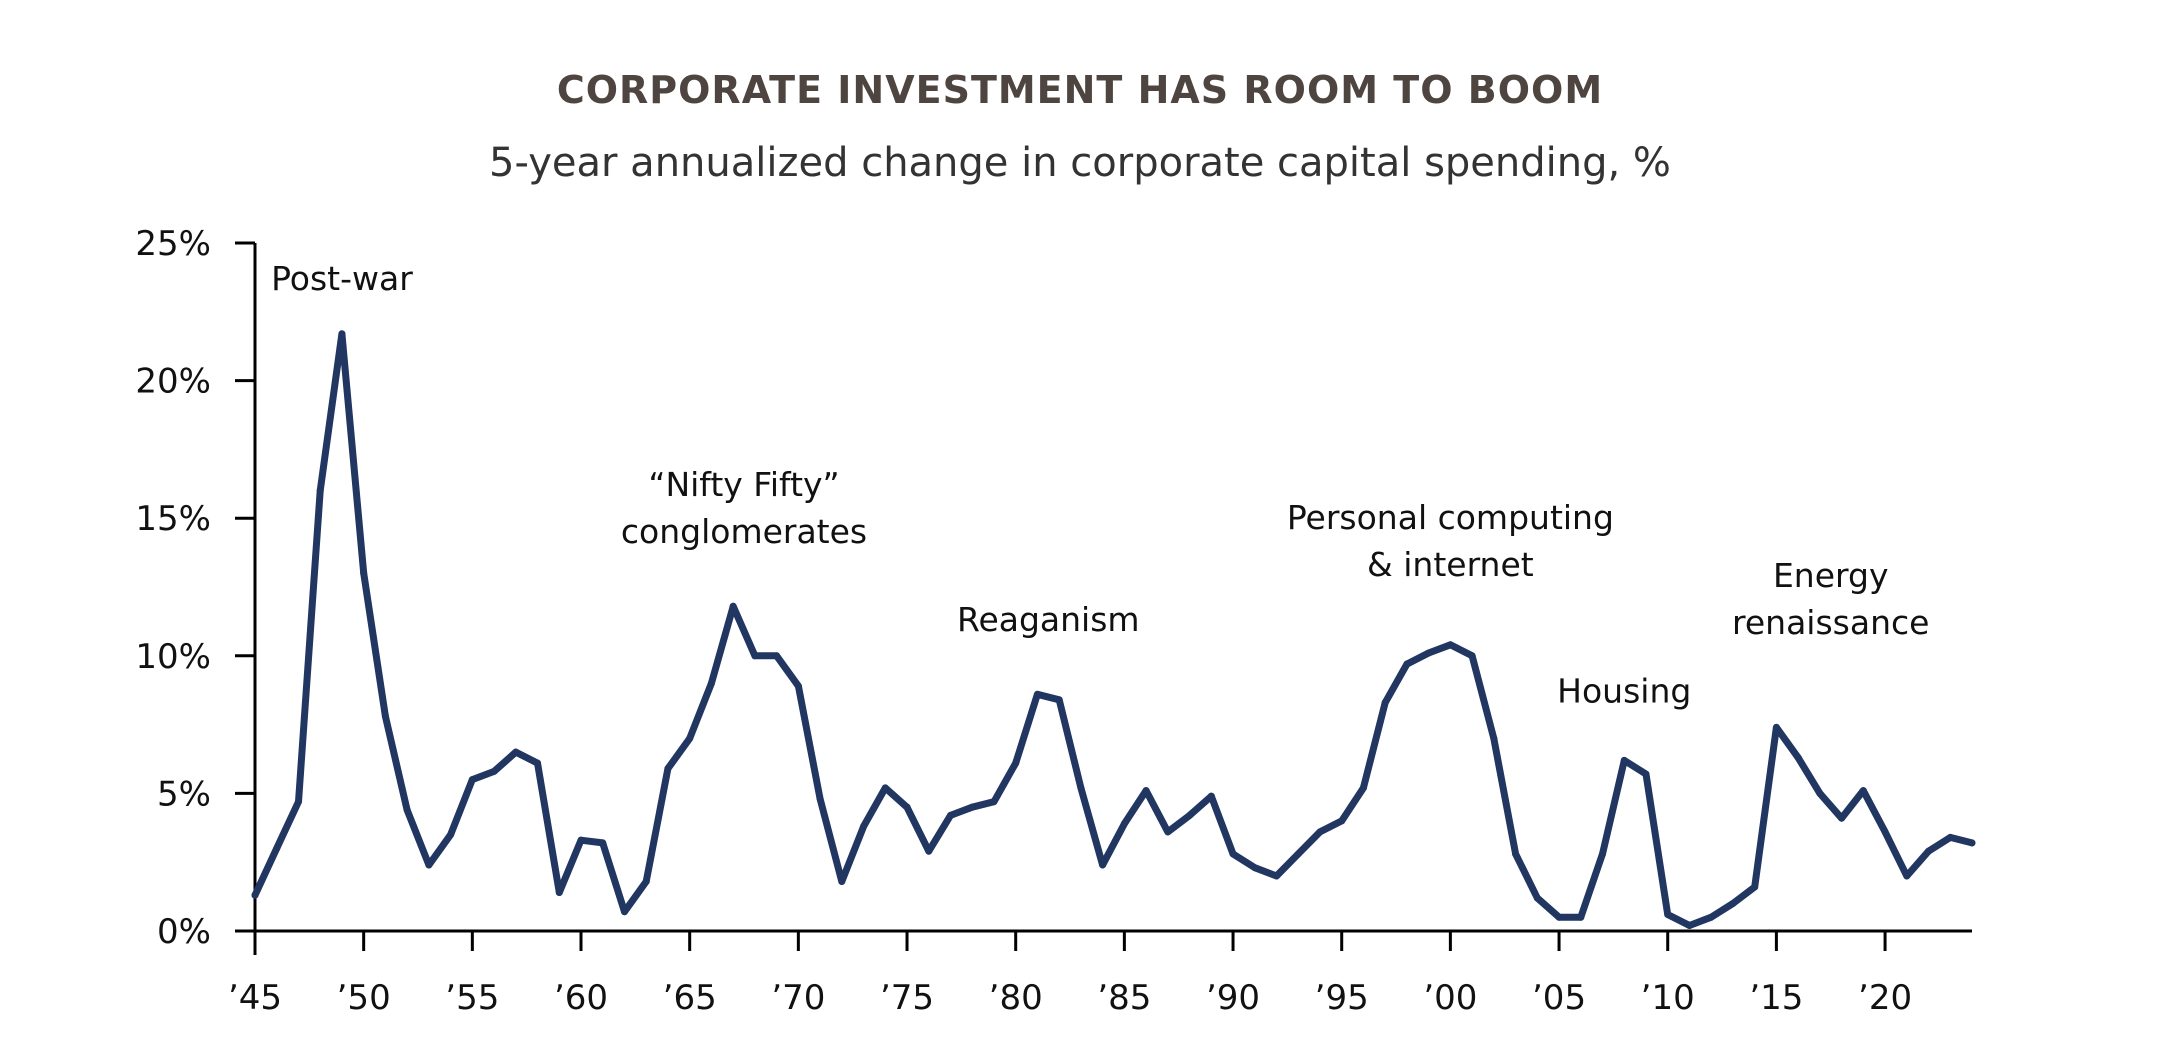  Describe the element at coordinates (581, 998) in the screenshot. I see `x-tick-label: ’60` at that location.